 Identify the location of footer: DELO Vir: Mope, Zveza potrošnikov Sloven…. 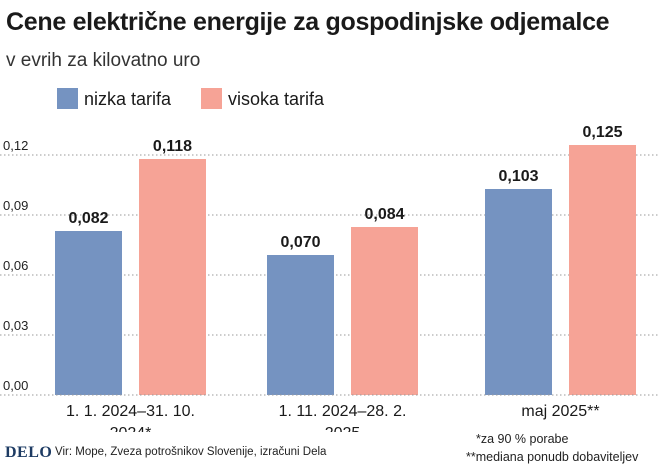
(330, 452).